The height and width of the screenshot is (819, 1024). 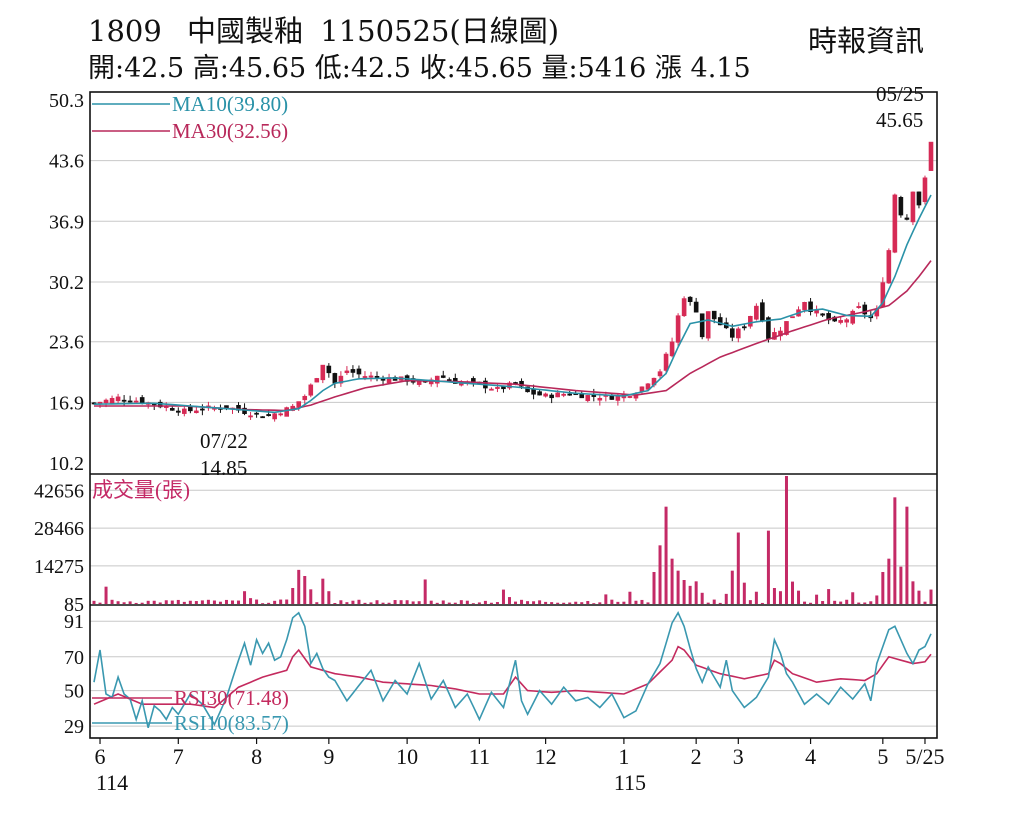 I want to click on rsi-ytick-label: 70, so click(x=74, y=658).